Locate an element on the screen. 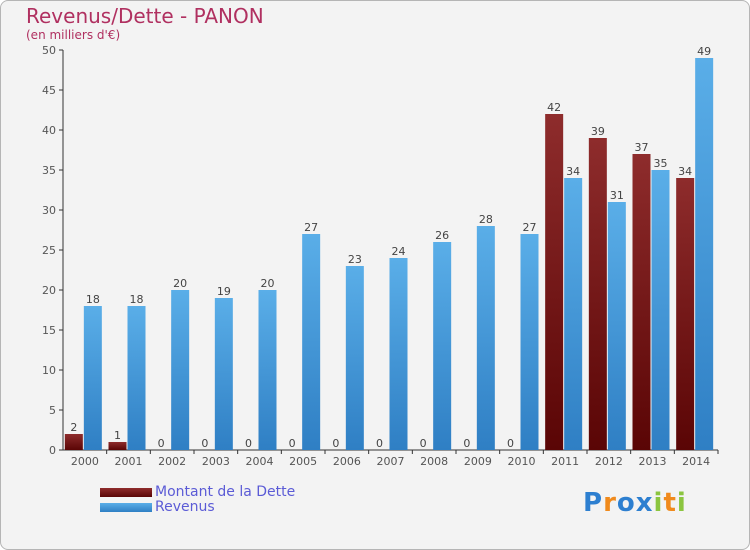 The image size is (750, 550). x-tick-label: 2006 is located at coordinates (347, 461).